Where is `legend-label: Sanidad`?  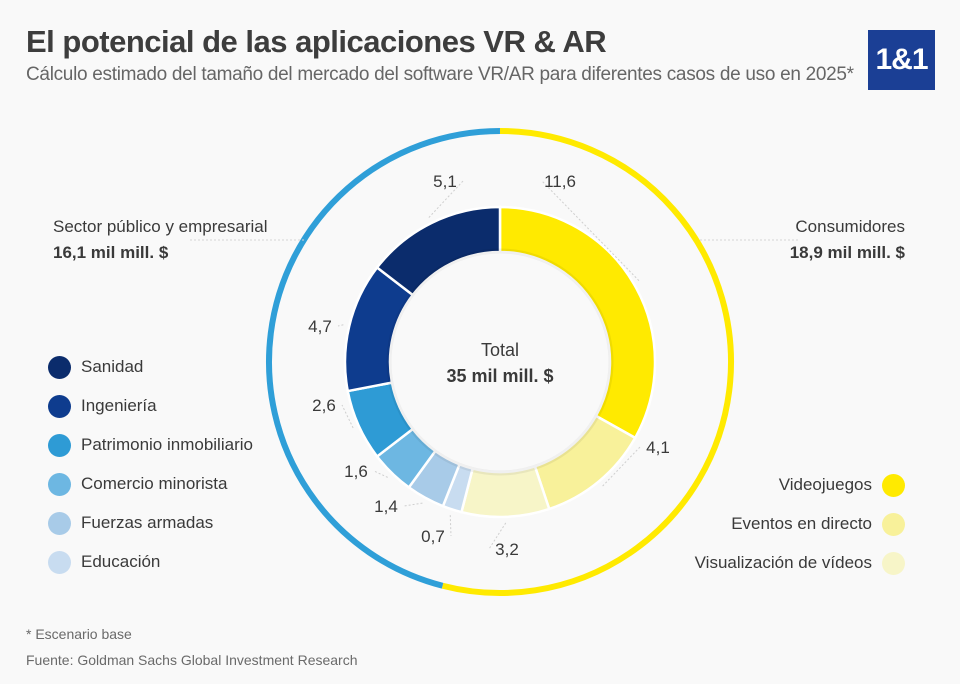
legend-label: Sanidad is located at coordinates (112, 366).